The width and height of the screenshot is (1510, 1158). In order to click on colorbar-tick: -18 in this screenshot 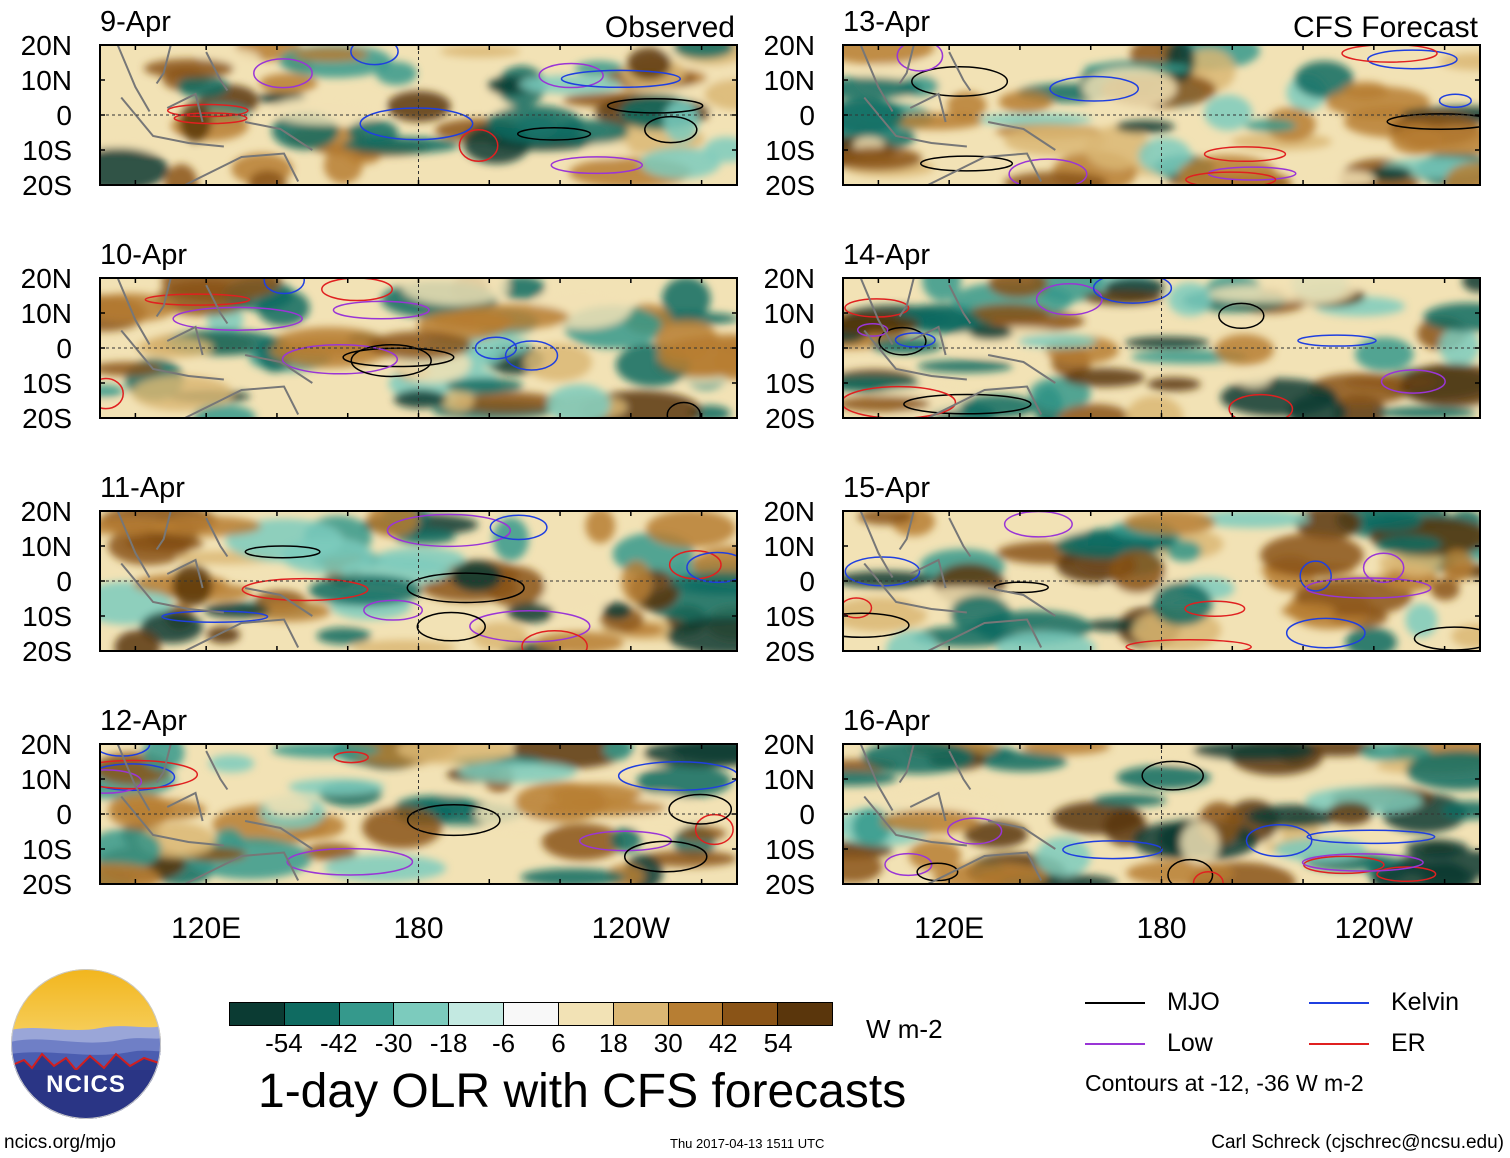, I will do `click(448, 1043)`.